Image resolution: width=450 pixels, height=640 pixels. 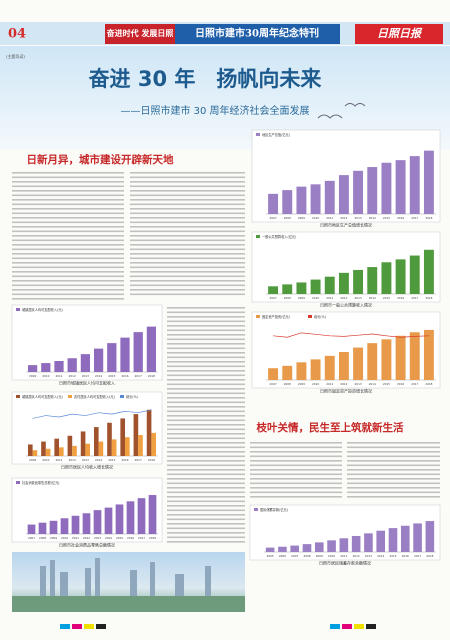 I want to click on legend-label: 社会消费品零售总额(亿元), so click(x=41, y=482).